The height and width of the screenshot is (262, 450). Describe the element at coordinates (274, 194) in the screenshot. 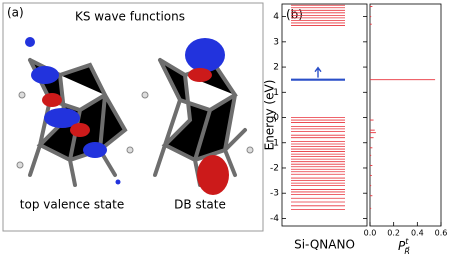

I see `y-tick-label: -3` at that location.